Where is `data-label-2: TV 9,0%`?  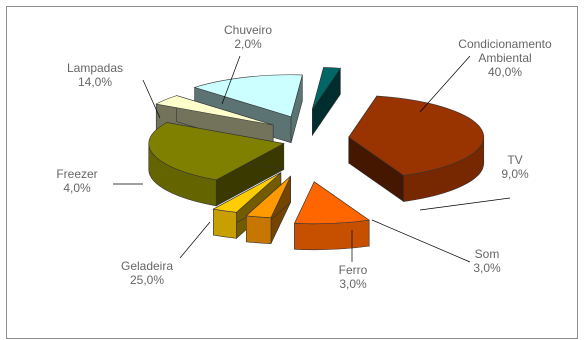
data-label-2: TV 9,0% is located at coordinates (515, 167).